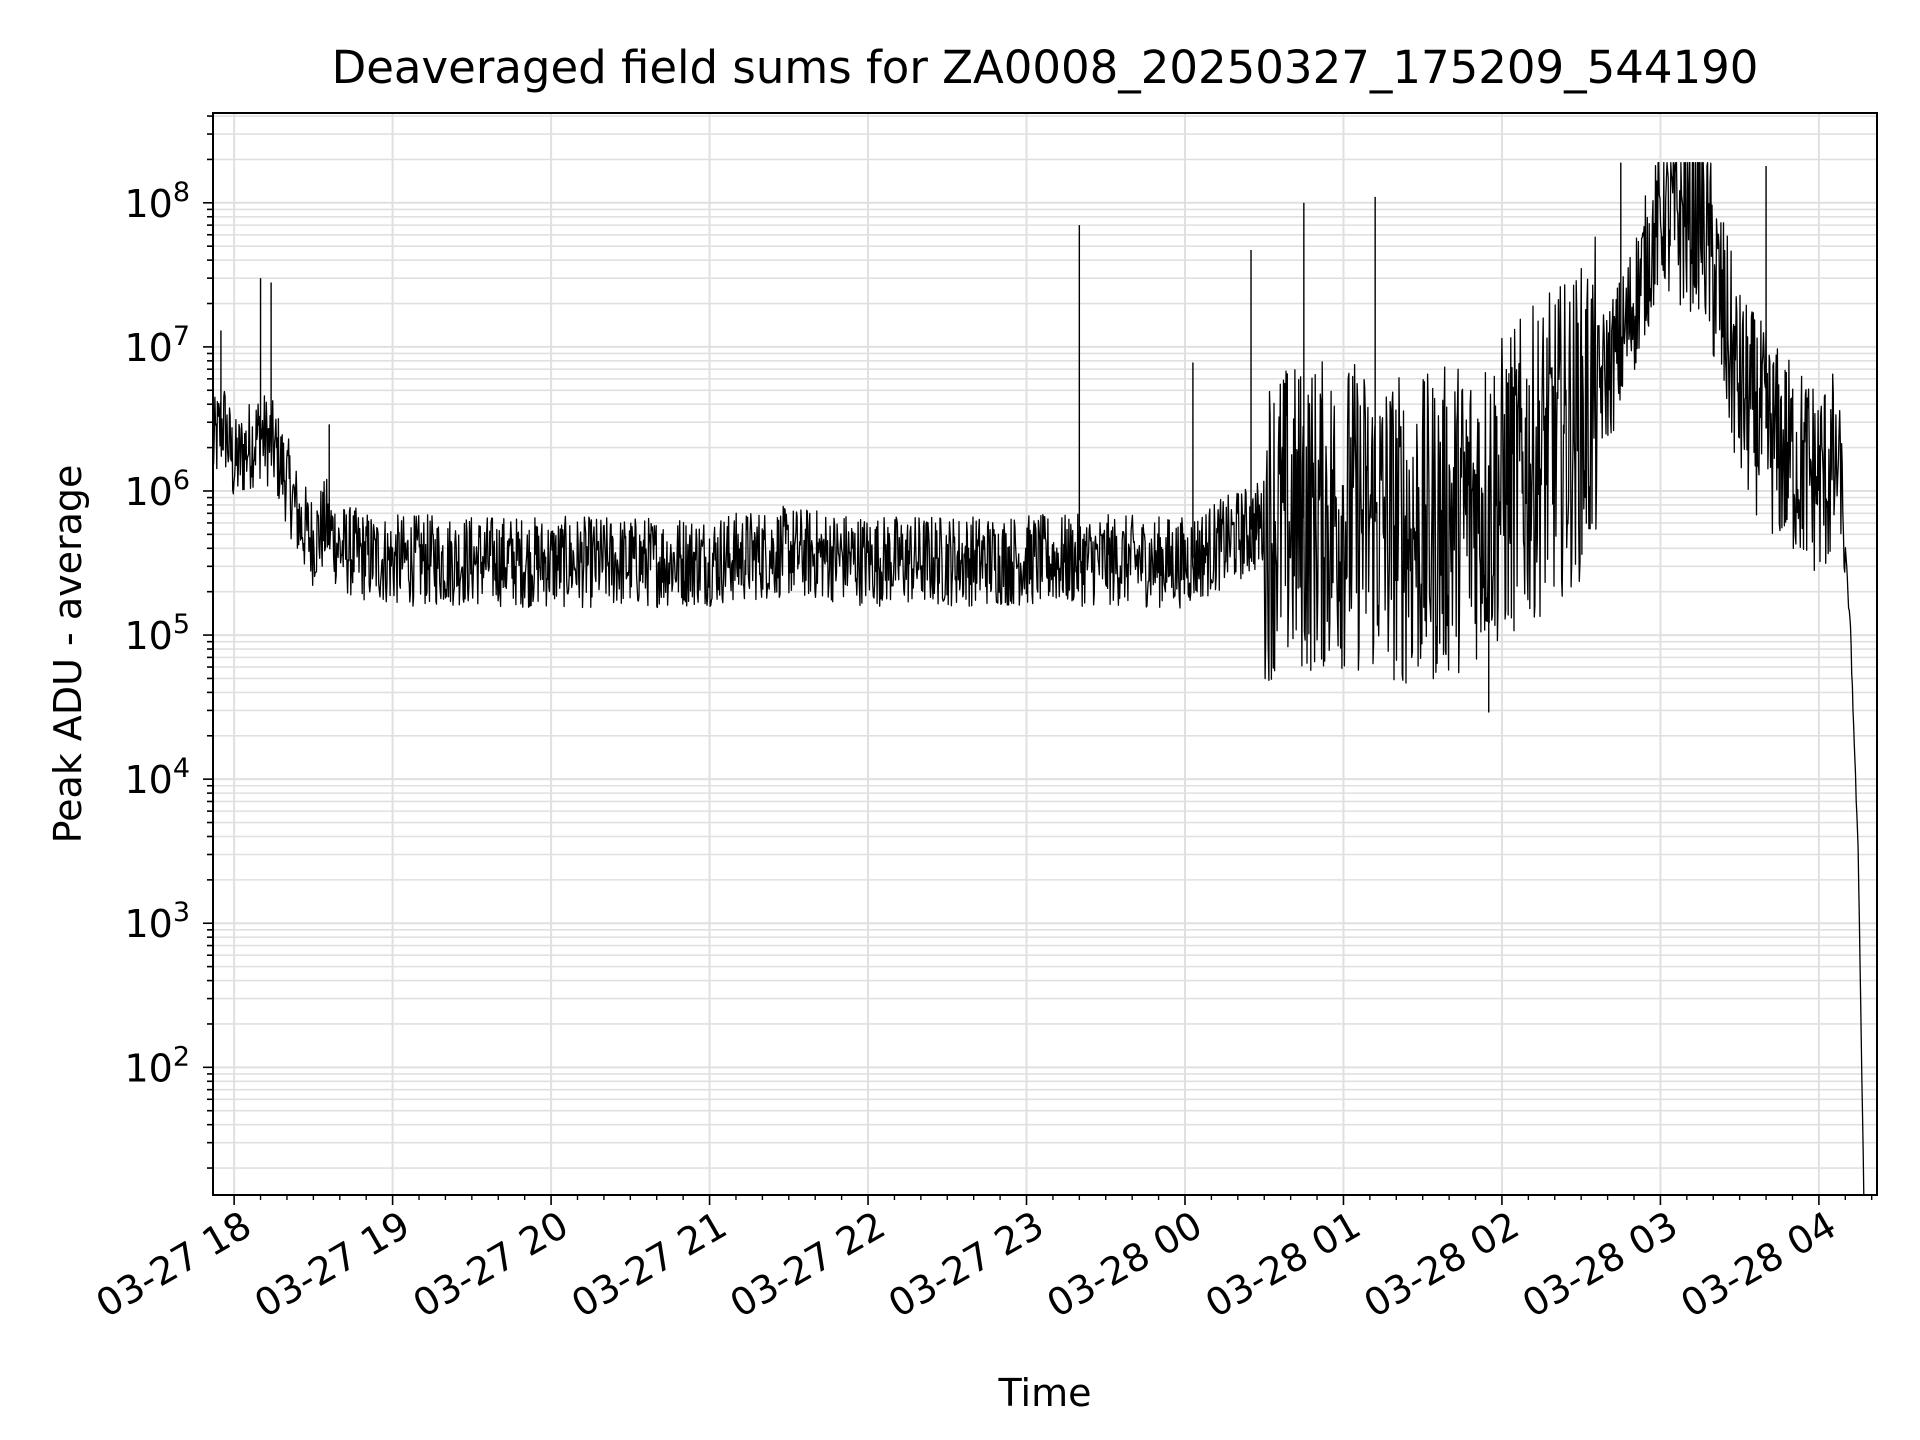 This screenshot has height=1440, width=1920. Describe the element at coordinates (1045, 1393) in the screenshot. I see `x-axis-label: Time` at that location.